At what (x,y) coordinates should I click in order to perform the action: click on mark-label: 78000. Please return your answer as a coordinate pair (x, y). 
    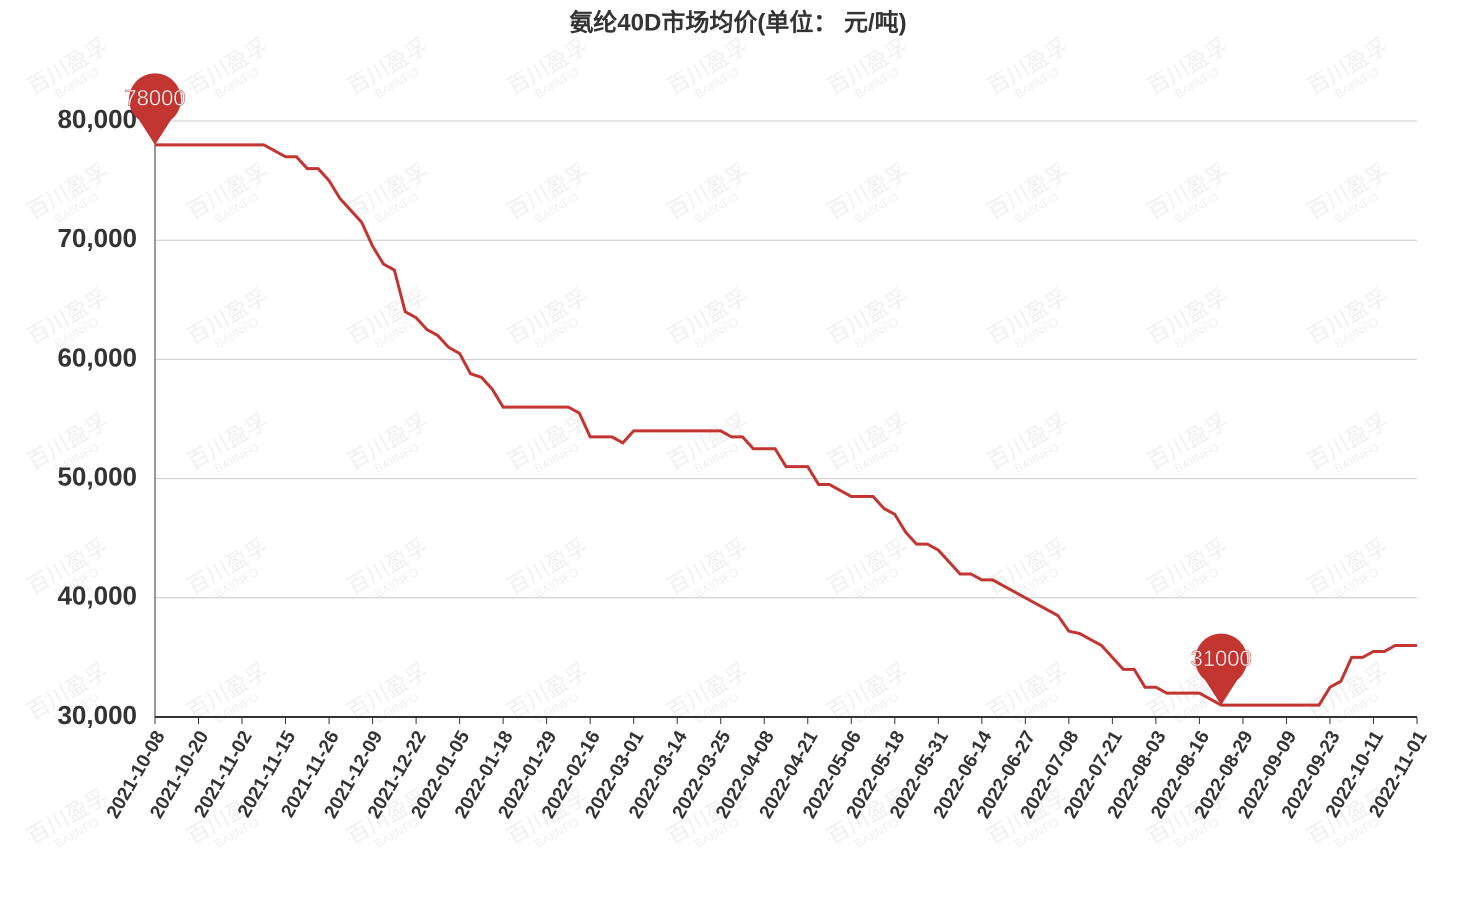
    Looking at the image, I should click on (154, 98).